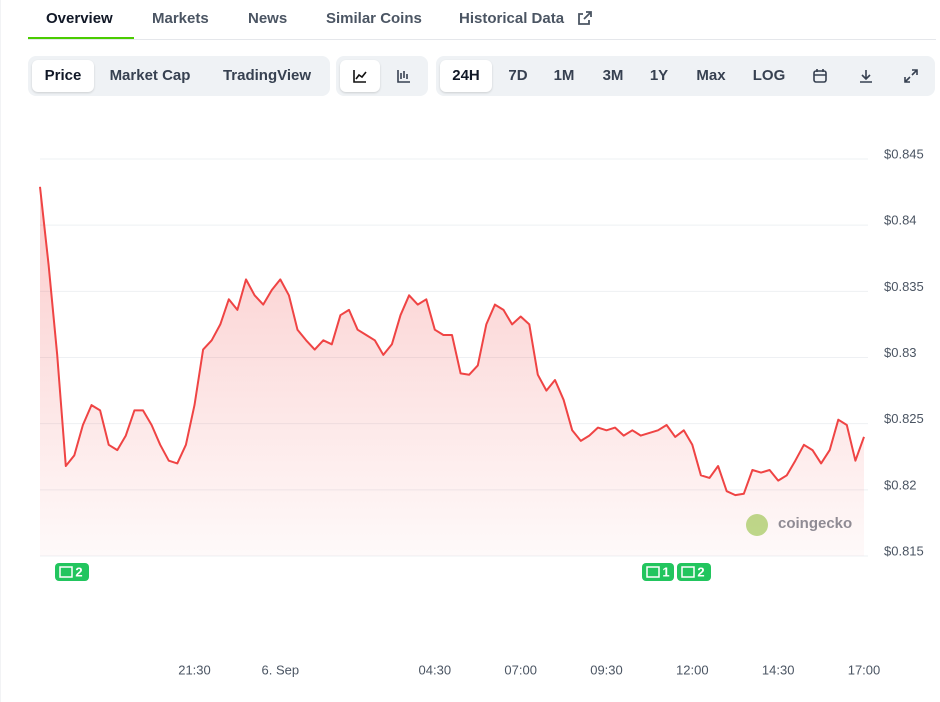 Image resolution: width=940 pixels, height=702 pixels. What do you see at coordinates (520, 669) in the screenshot?
I see `x-tick-label: 07:00` at bounding box center [520, 669].